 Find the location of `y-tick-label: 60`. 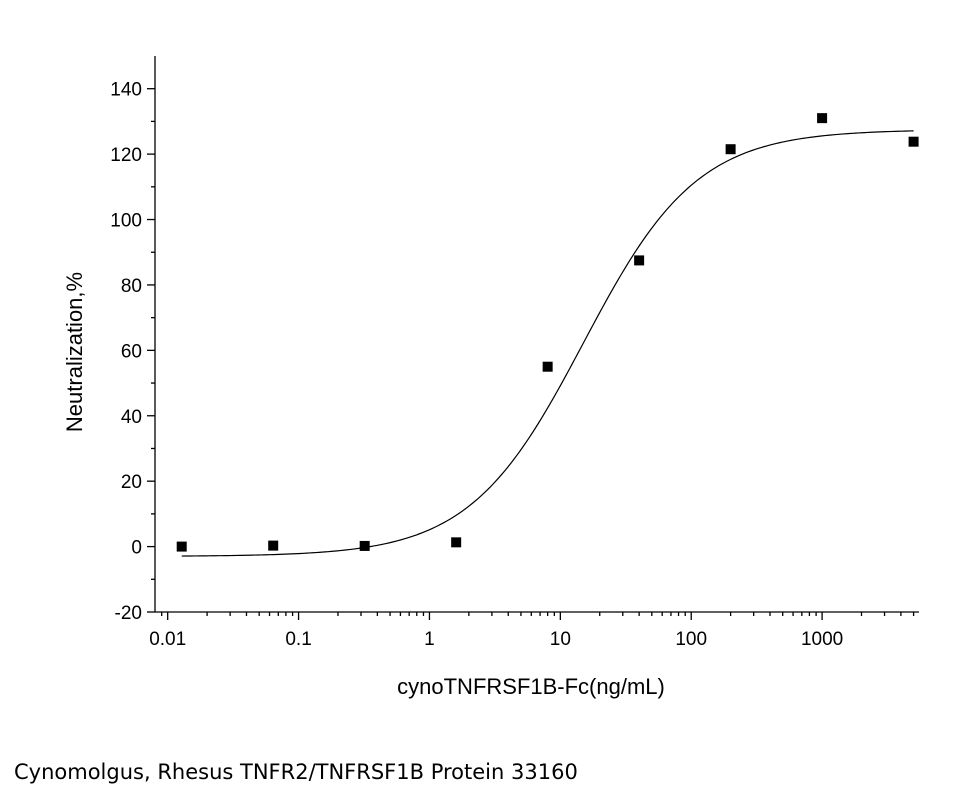

y-tick-label: 60 is located at coordinates (131, 351).